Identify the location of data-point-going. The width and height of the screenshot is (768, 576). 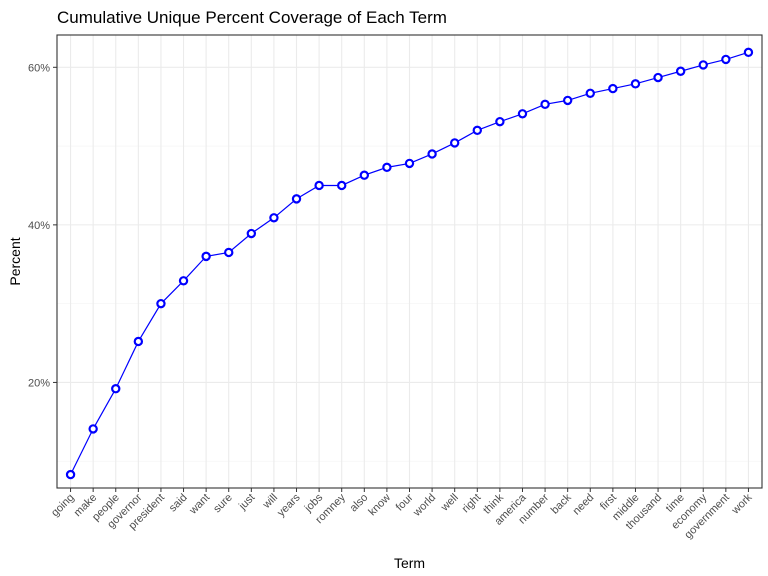
(70, 474).